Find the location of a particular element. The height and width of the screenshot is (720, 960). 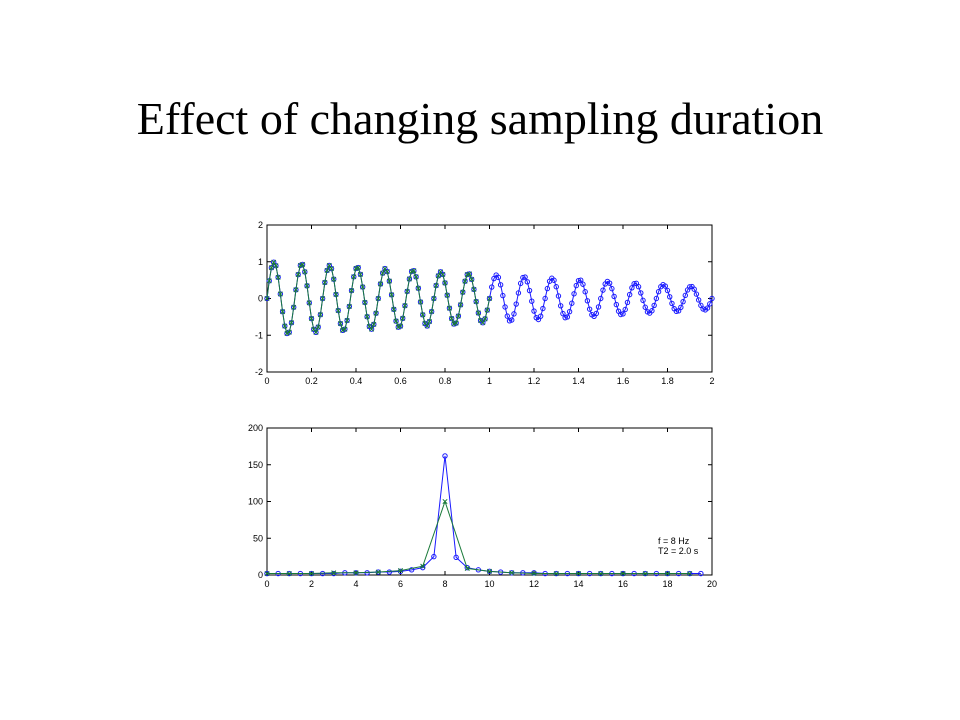

time-x-tick-label: 1.2 is located at coordinates (534, 381).